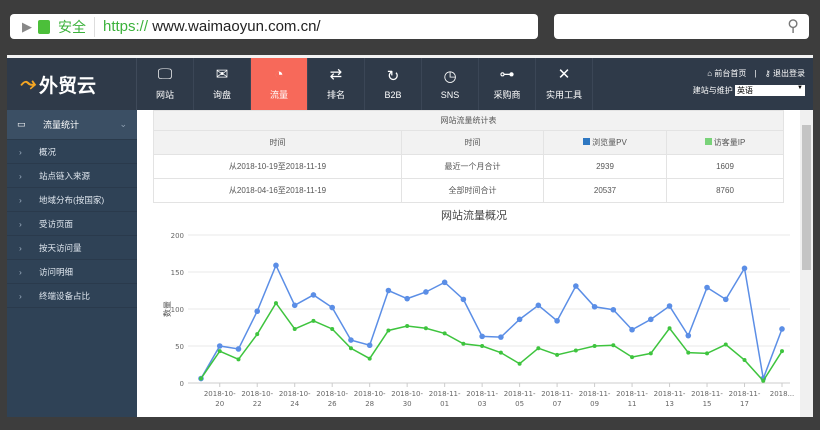 The width and height of the screenshot is (820, 430). What do you see at coordinates (450, 94) in the screenshot?
I see `nav-label: SNS` at bounding box center [450, 94].